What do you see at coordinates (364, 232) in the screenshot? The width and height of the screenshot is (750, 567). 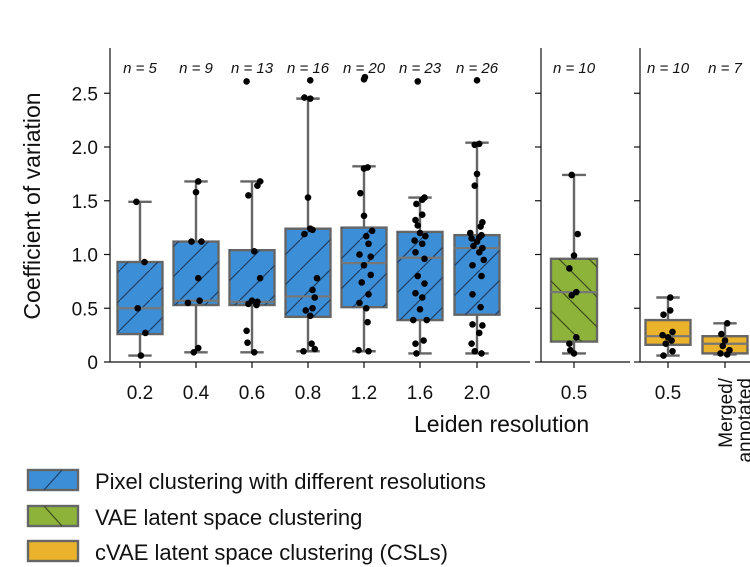 I see `box-pixel-1-2: n = 20 1.2` at bounding box center [364, 232].